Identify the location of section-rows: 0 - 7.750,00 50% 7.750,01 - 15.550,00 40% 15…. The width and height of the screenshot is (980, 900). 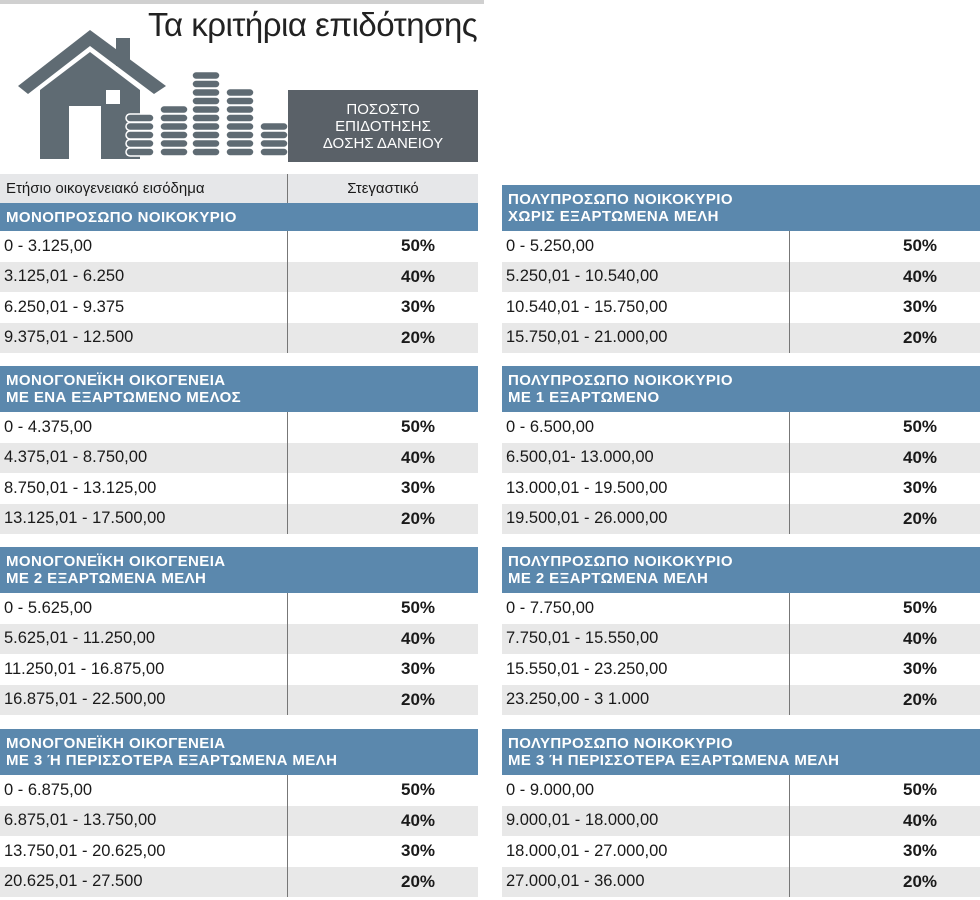
(741, 654).